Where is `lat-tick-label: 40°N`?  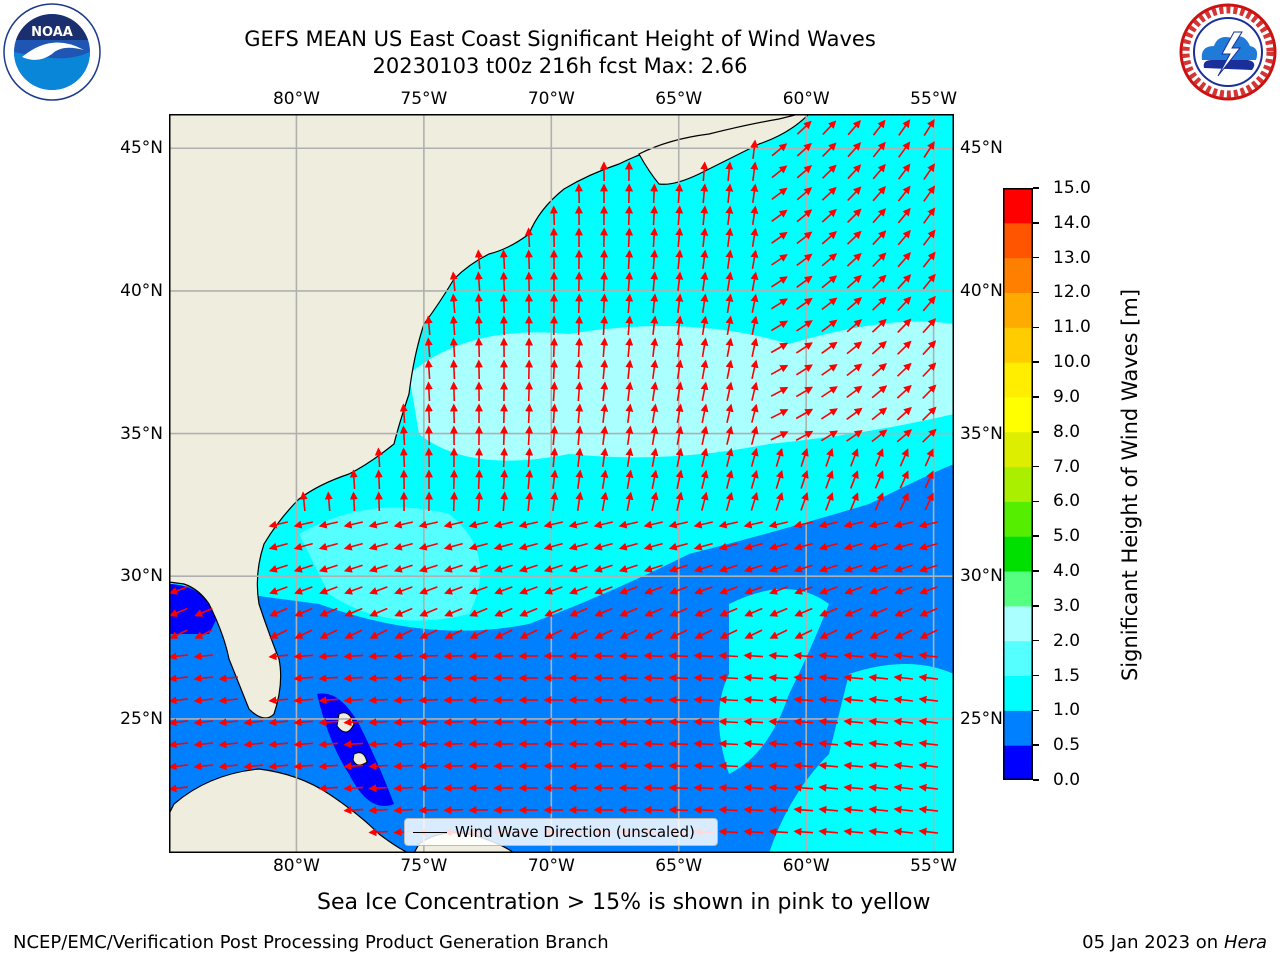
lat-tick-label: 40°N is located at coordinates (141, 290).